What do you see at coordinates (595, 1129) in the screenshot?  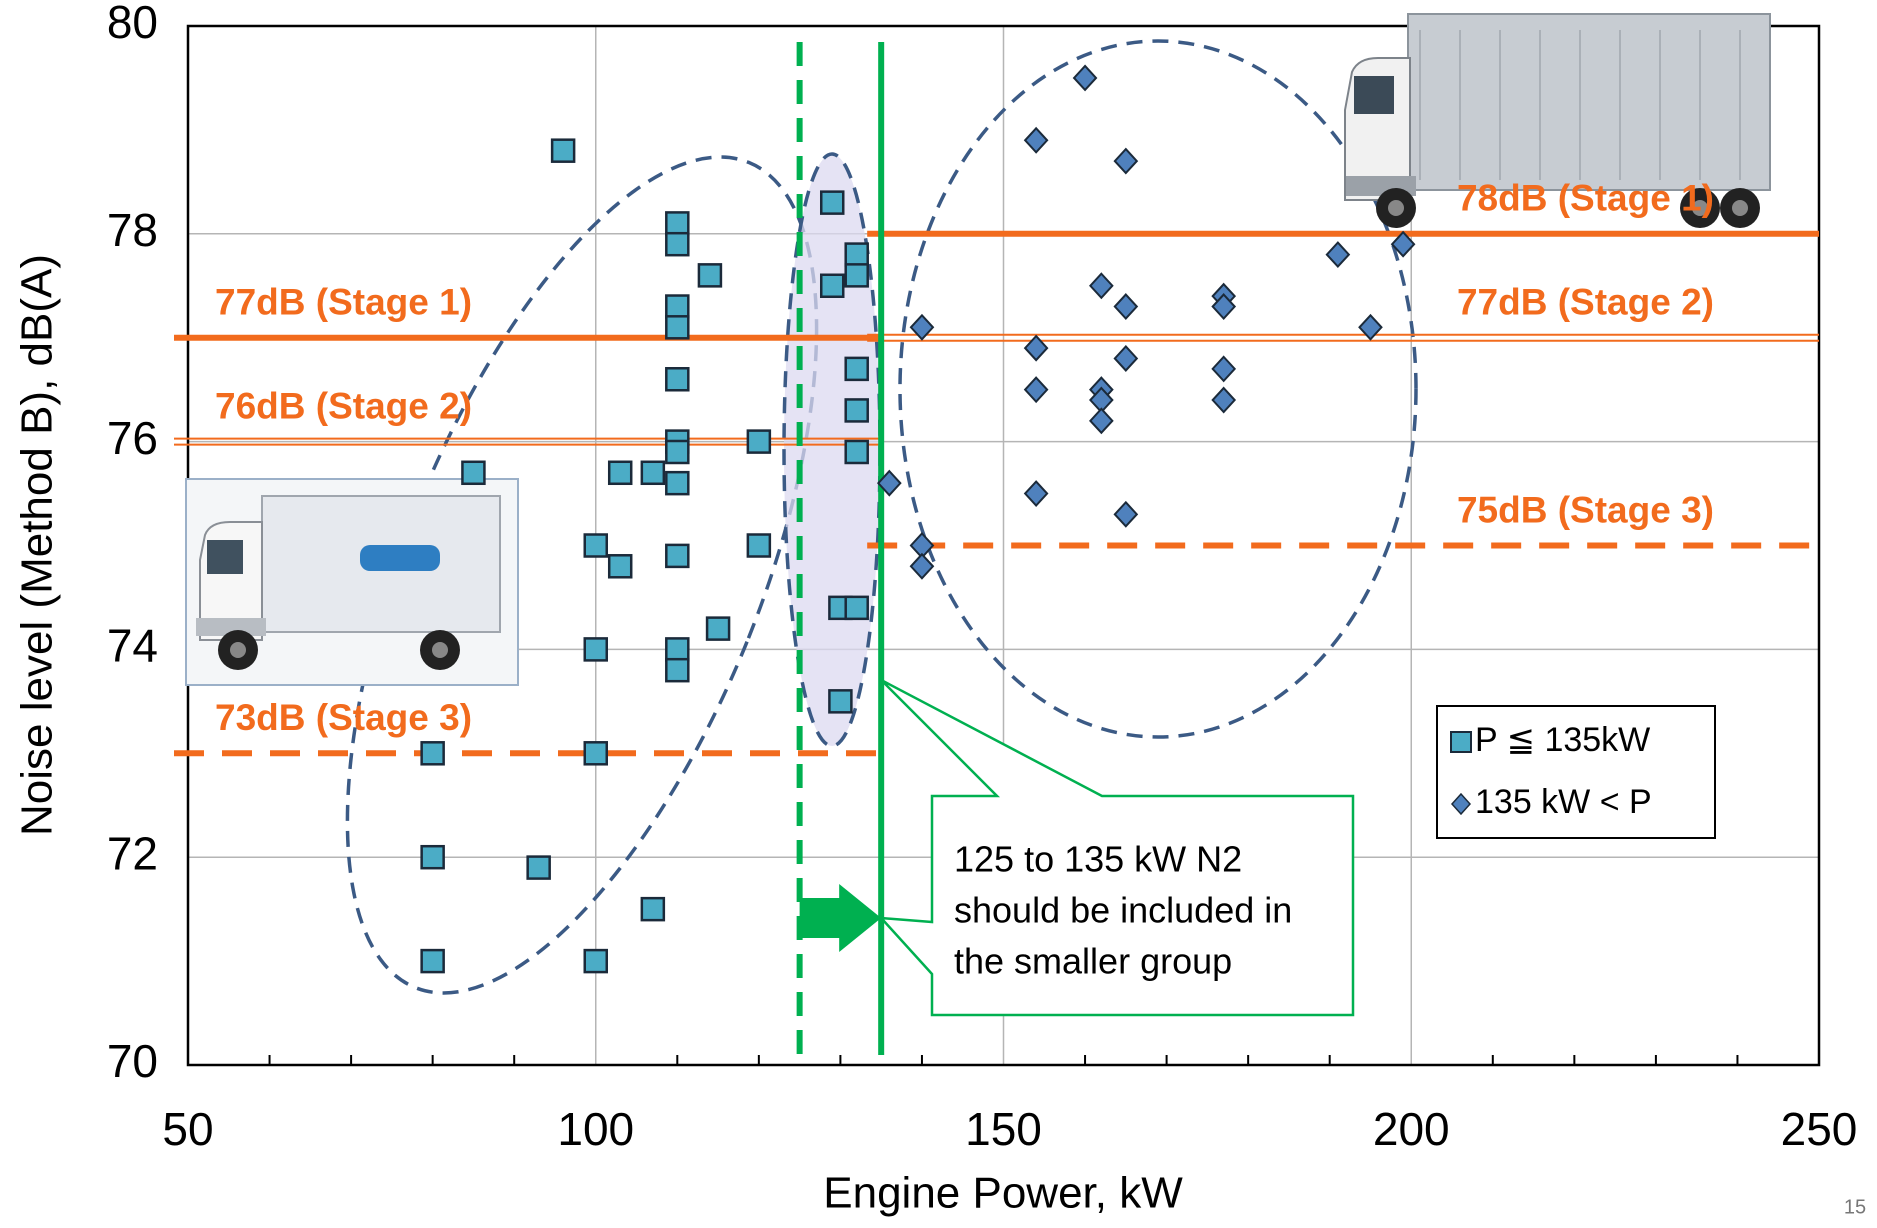 I see `x-tick-label: 100` at bounding box center [595, 1129].